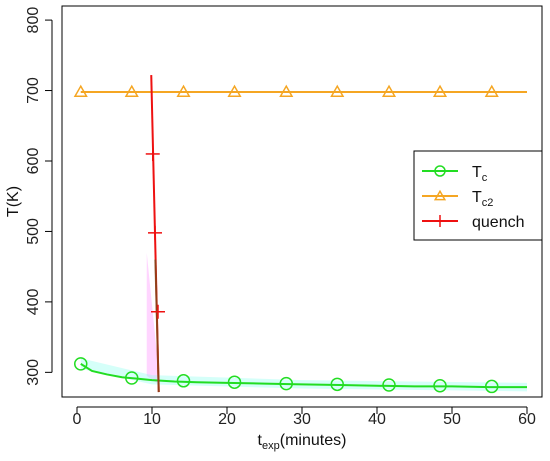 This screenshot has width=550, height=461. What do you see at coordinates (271, 446) in the screenshot?
I see `x-axis-title-subscript: exp` at bounding box center [271, 446].